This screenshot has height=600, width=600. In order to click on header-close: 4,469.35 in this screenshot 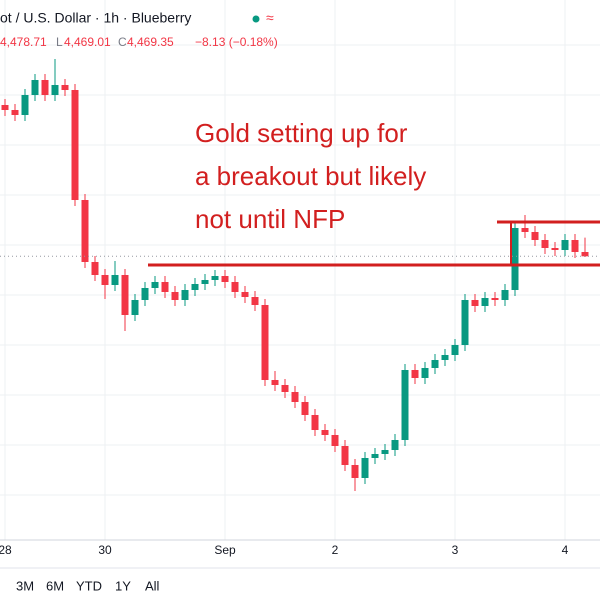, I will do `click(150, 42)`.